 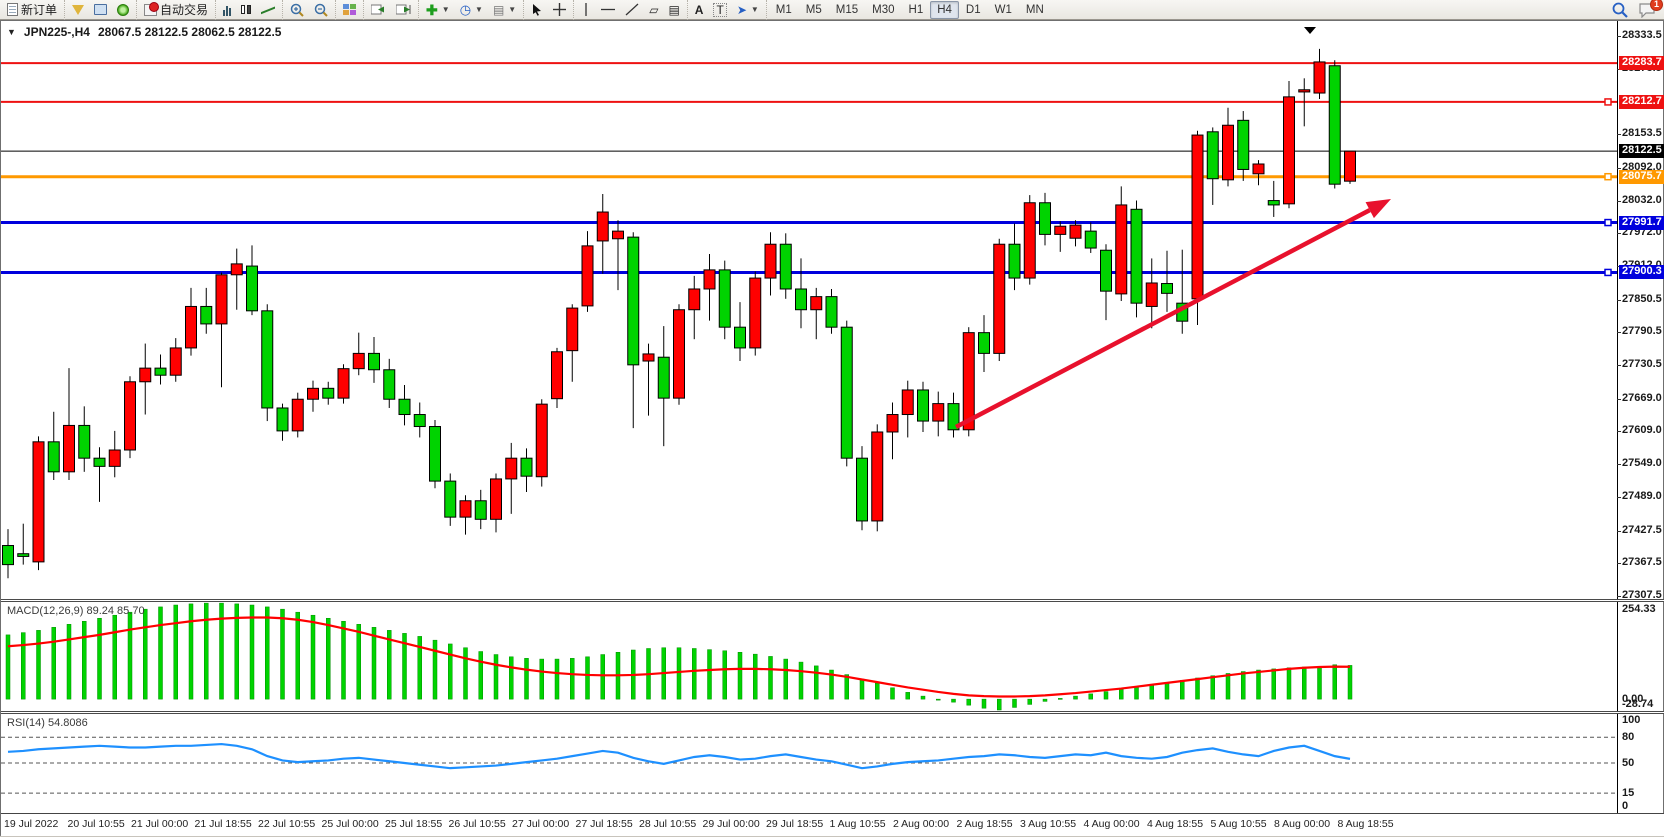 I want to click on autotrading-label: 自动交易, so click(x=184, y=10).